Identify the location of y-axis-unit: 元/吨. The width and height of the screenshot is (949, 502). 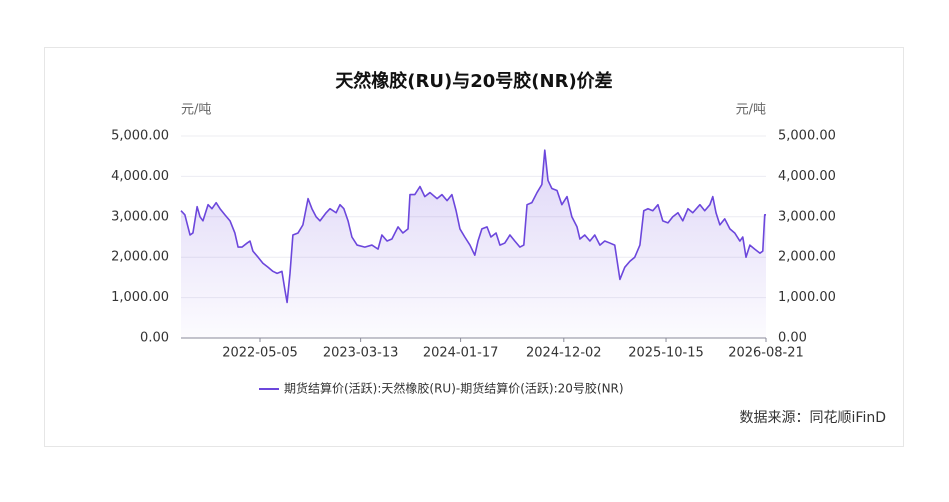
(196, 110).